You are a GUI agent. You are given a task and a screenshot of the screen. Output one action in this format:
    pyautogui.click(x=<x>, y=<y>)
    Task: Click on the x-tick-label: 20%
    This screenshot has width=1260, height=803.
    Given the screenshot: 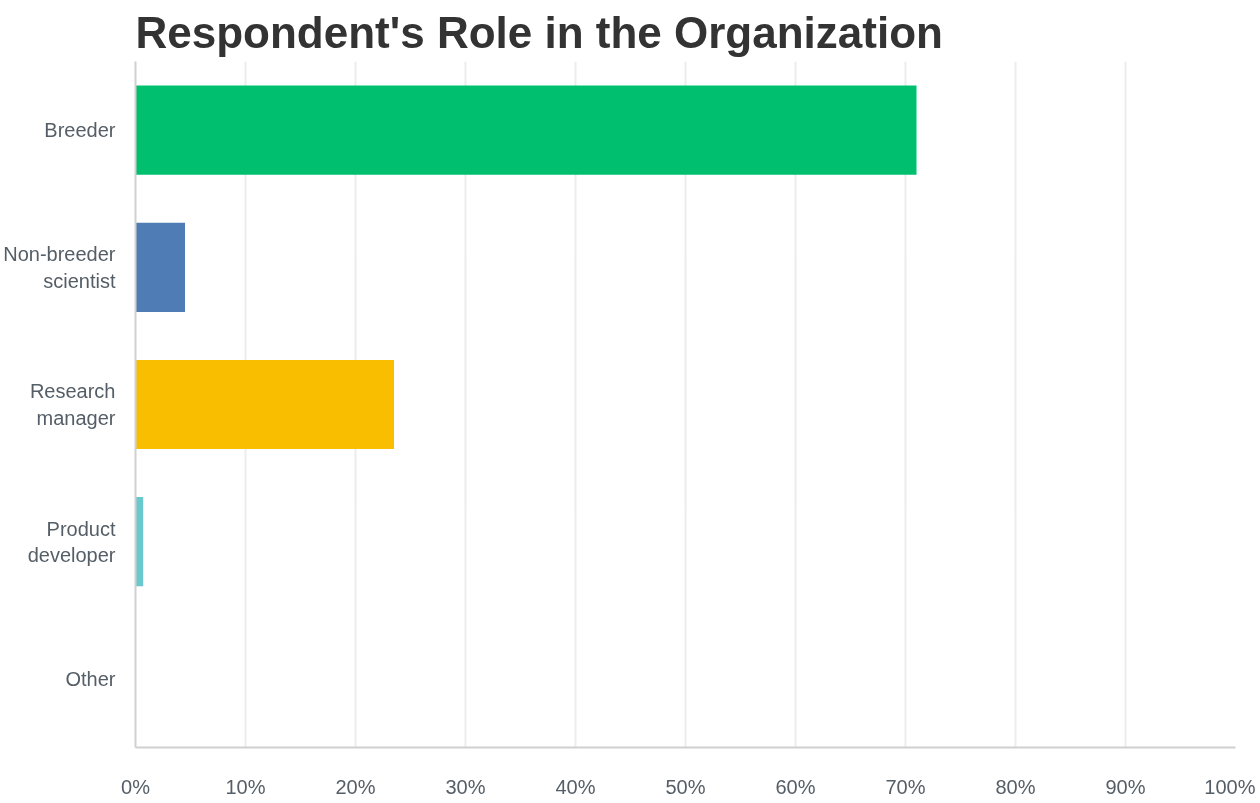 What is the action you would take?
    pyautogui.click(x=355, y=786)
    